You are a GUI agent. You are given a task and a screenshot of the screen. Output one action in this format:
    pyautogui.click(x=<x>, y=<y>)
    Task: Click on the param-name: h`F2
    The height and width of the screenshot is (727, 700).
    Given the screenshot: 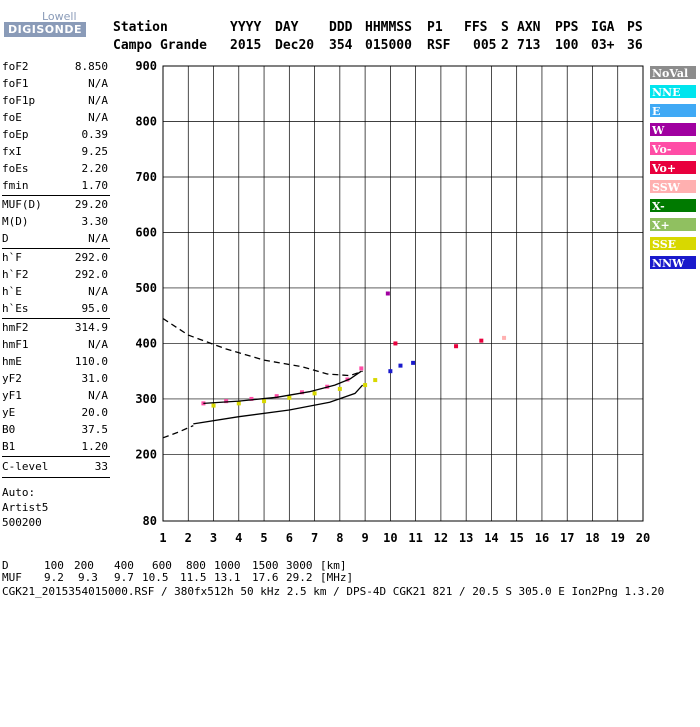 What is the action you would take?
    pyautogui.click(x=15, y=274)
    